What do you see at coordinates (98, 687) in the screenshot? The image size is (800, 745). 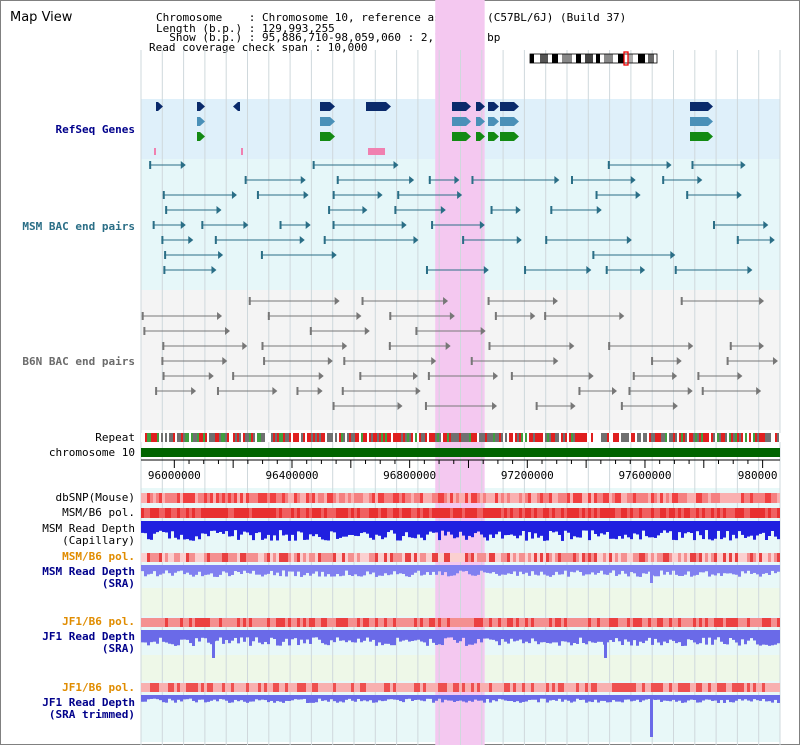 I see `track-label-jf1-b6-pol-2: JF1/B6 pol.` at bounding box center [98, 687].